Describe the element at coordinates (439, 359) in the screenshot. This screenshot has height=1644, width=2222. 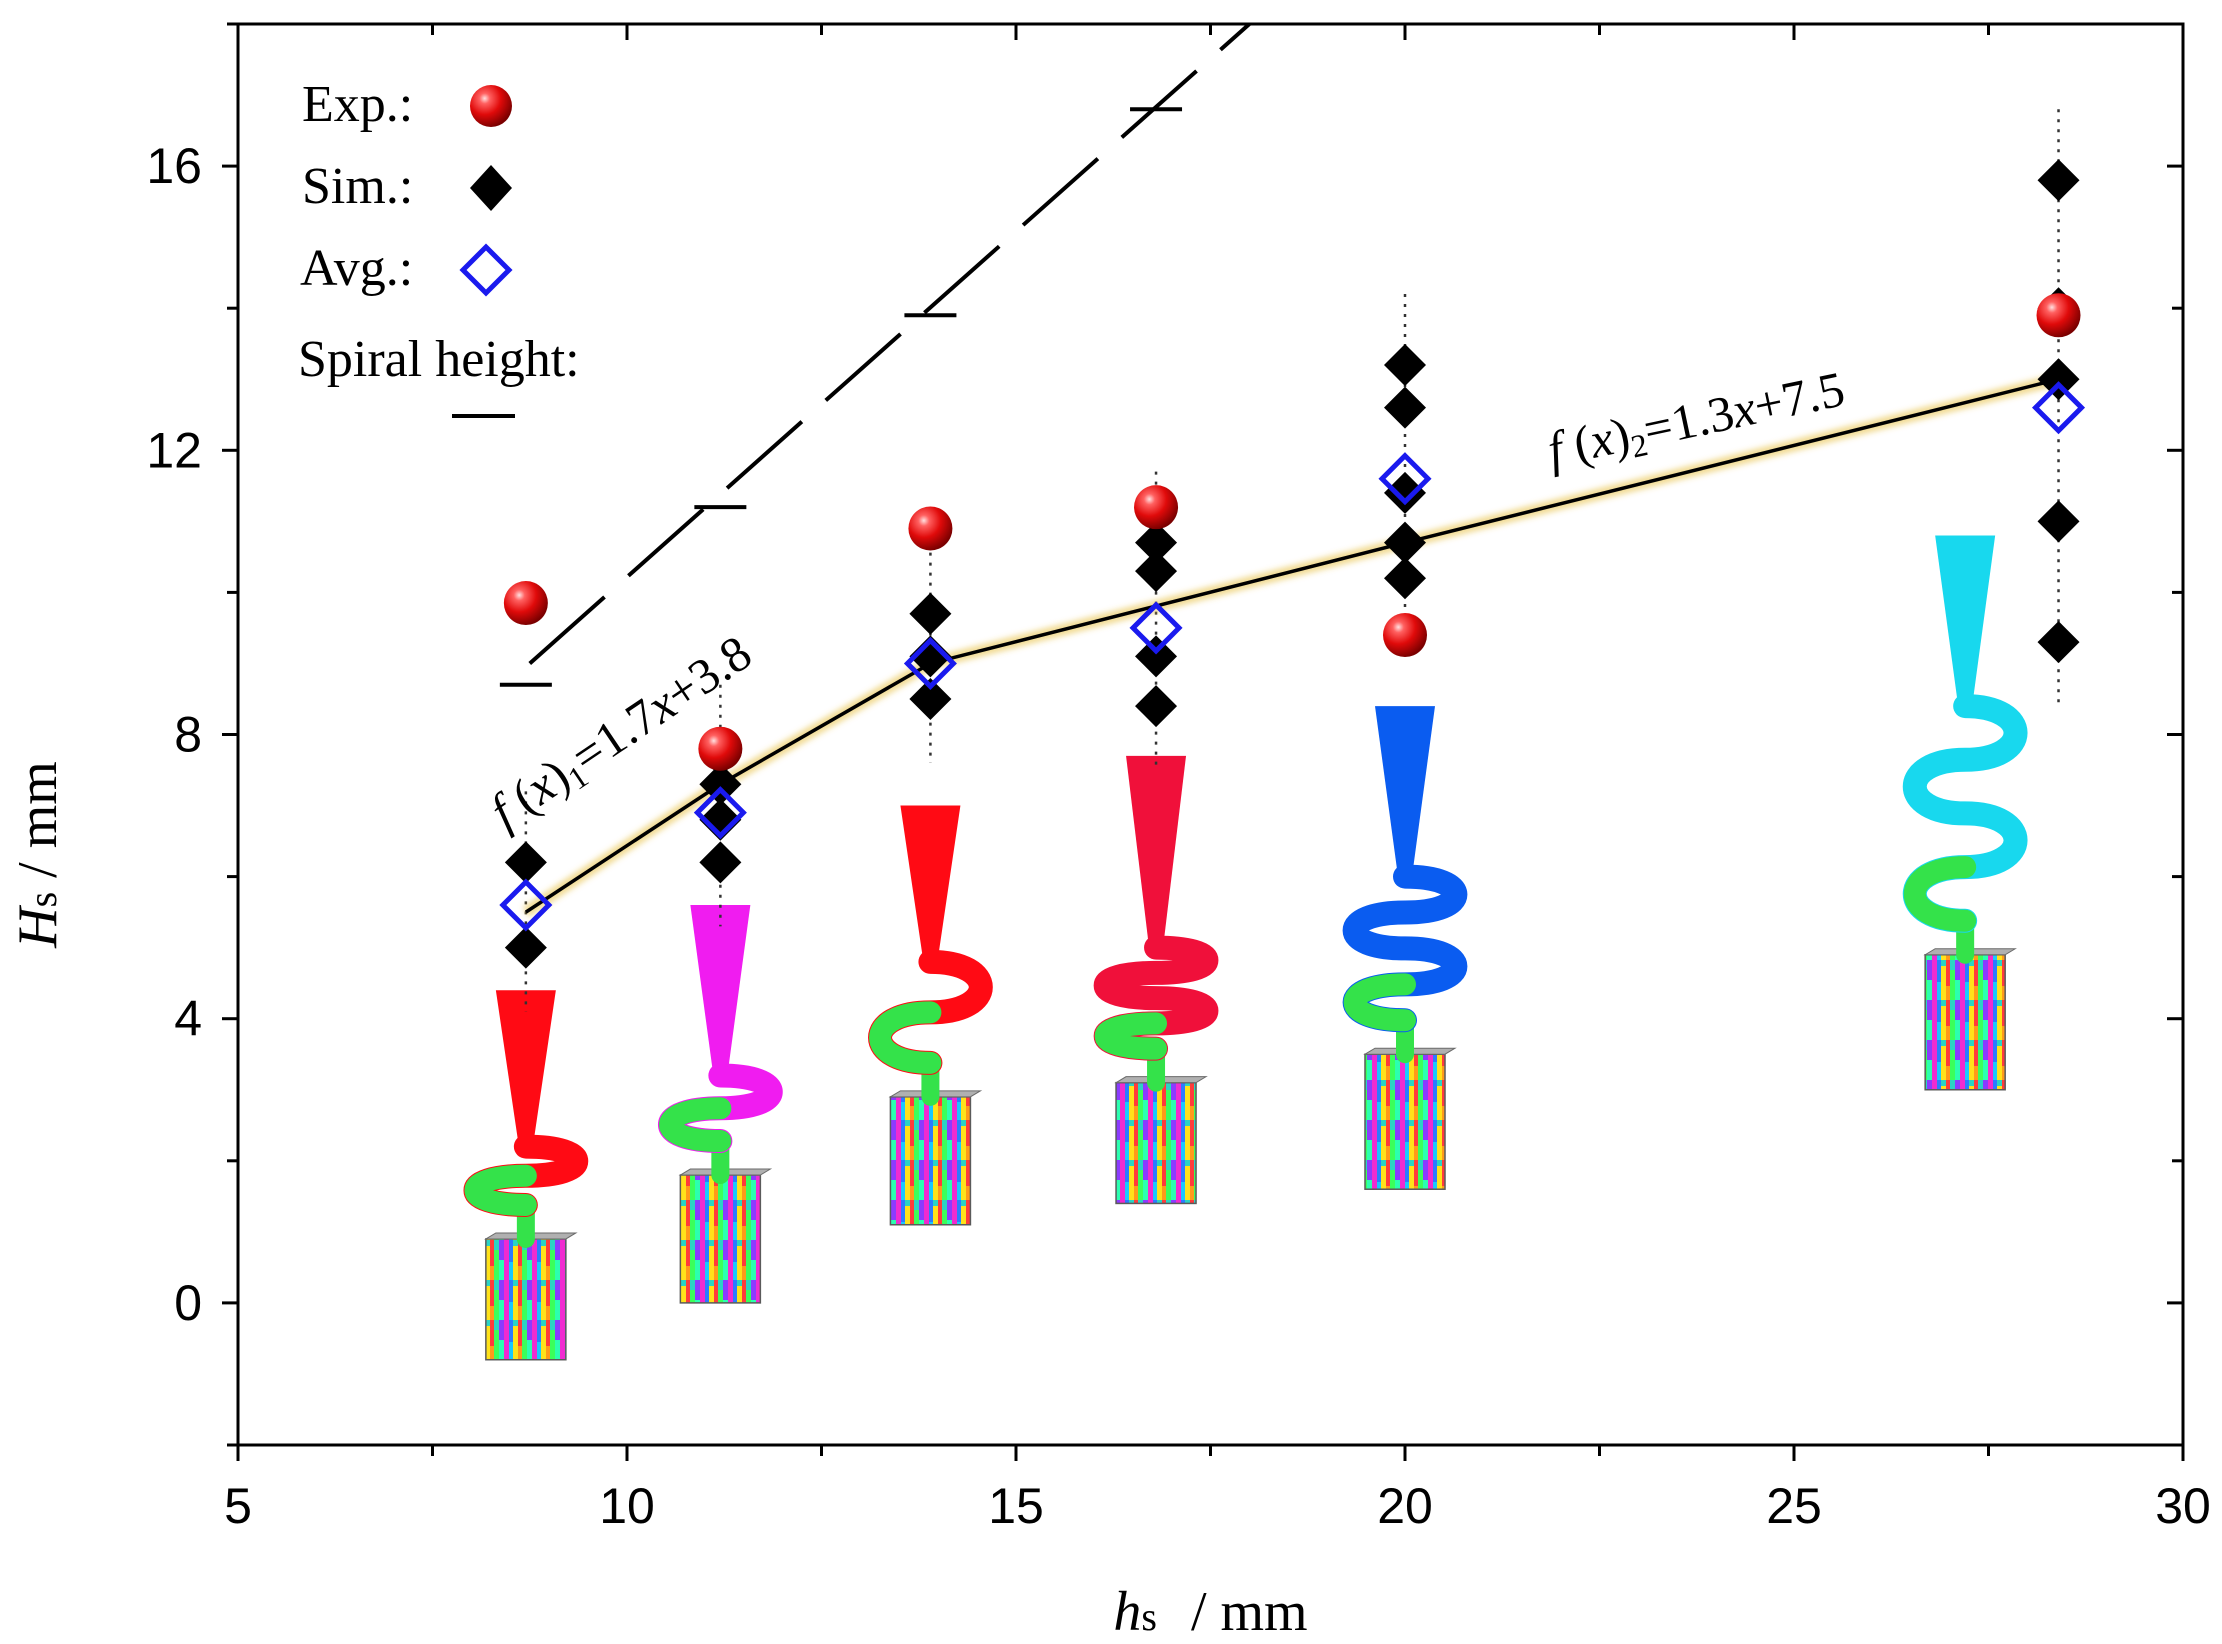
I see `legend-spiral-label: Spiral height:` at that location.